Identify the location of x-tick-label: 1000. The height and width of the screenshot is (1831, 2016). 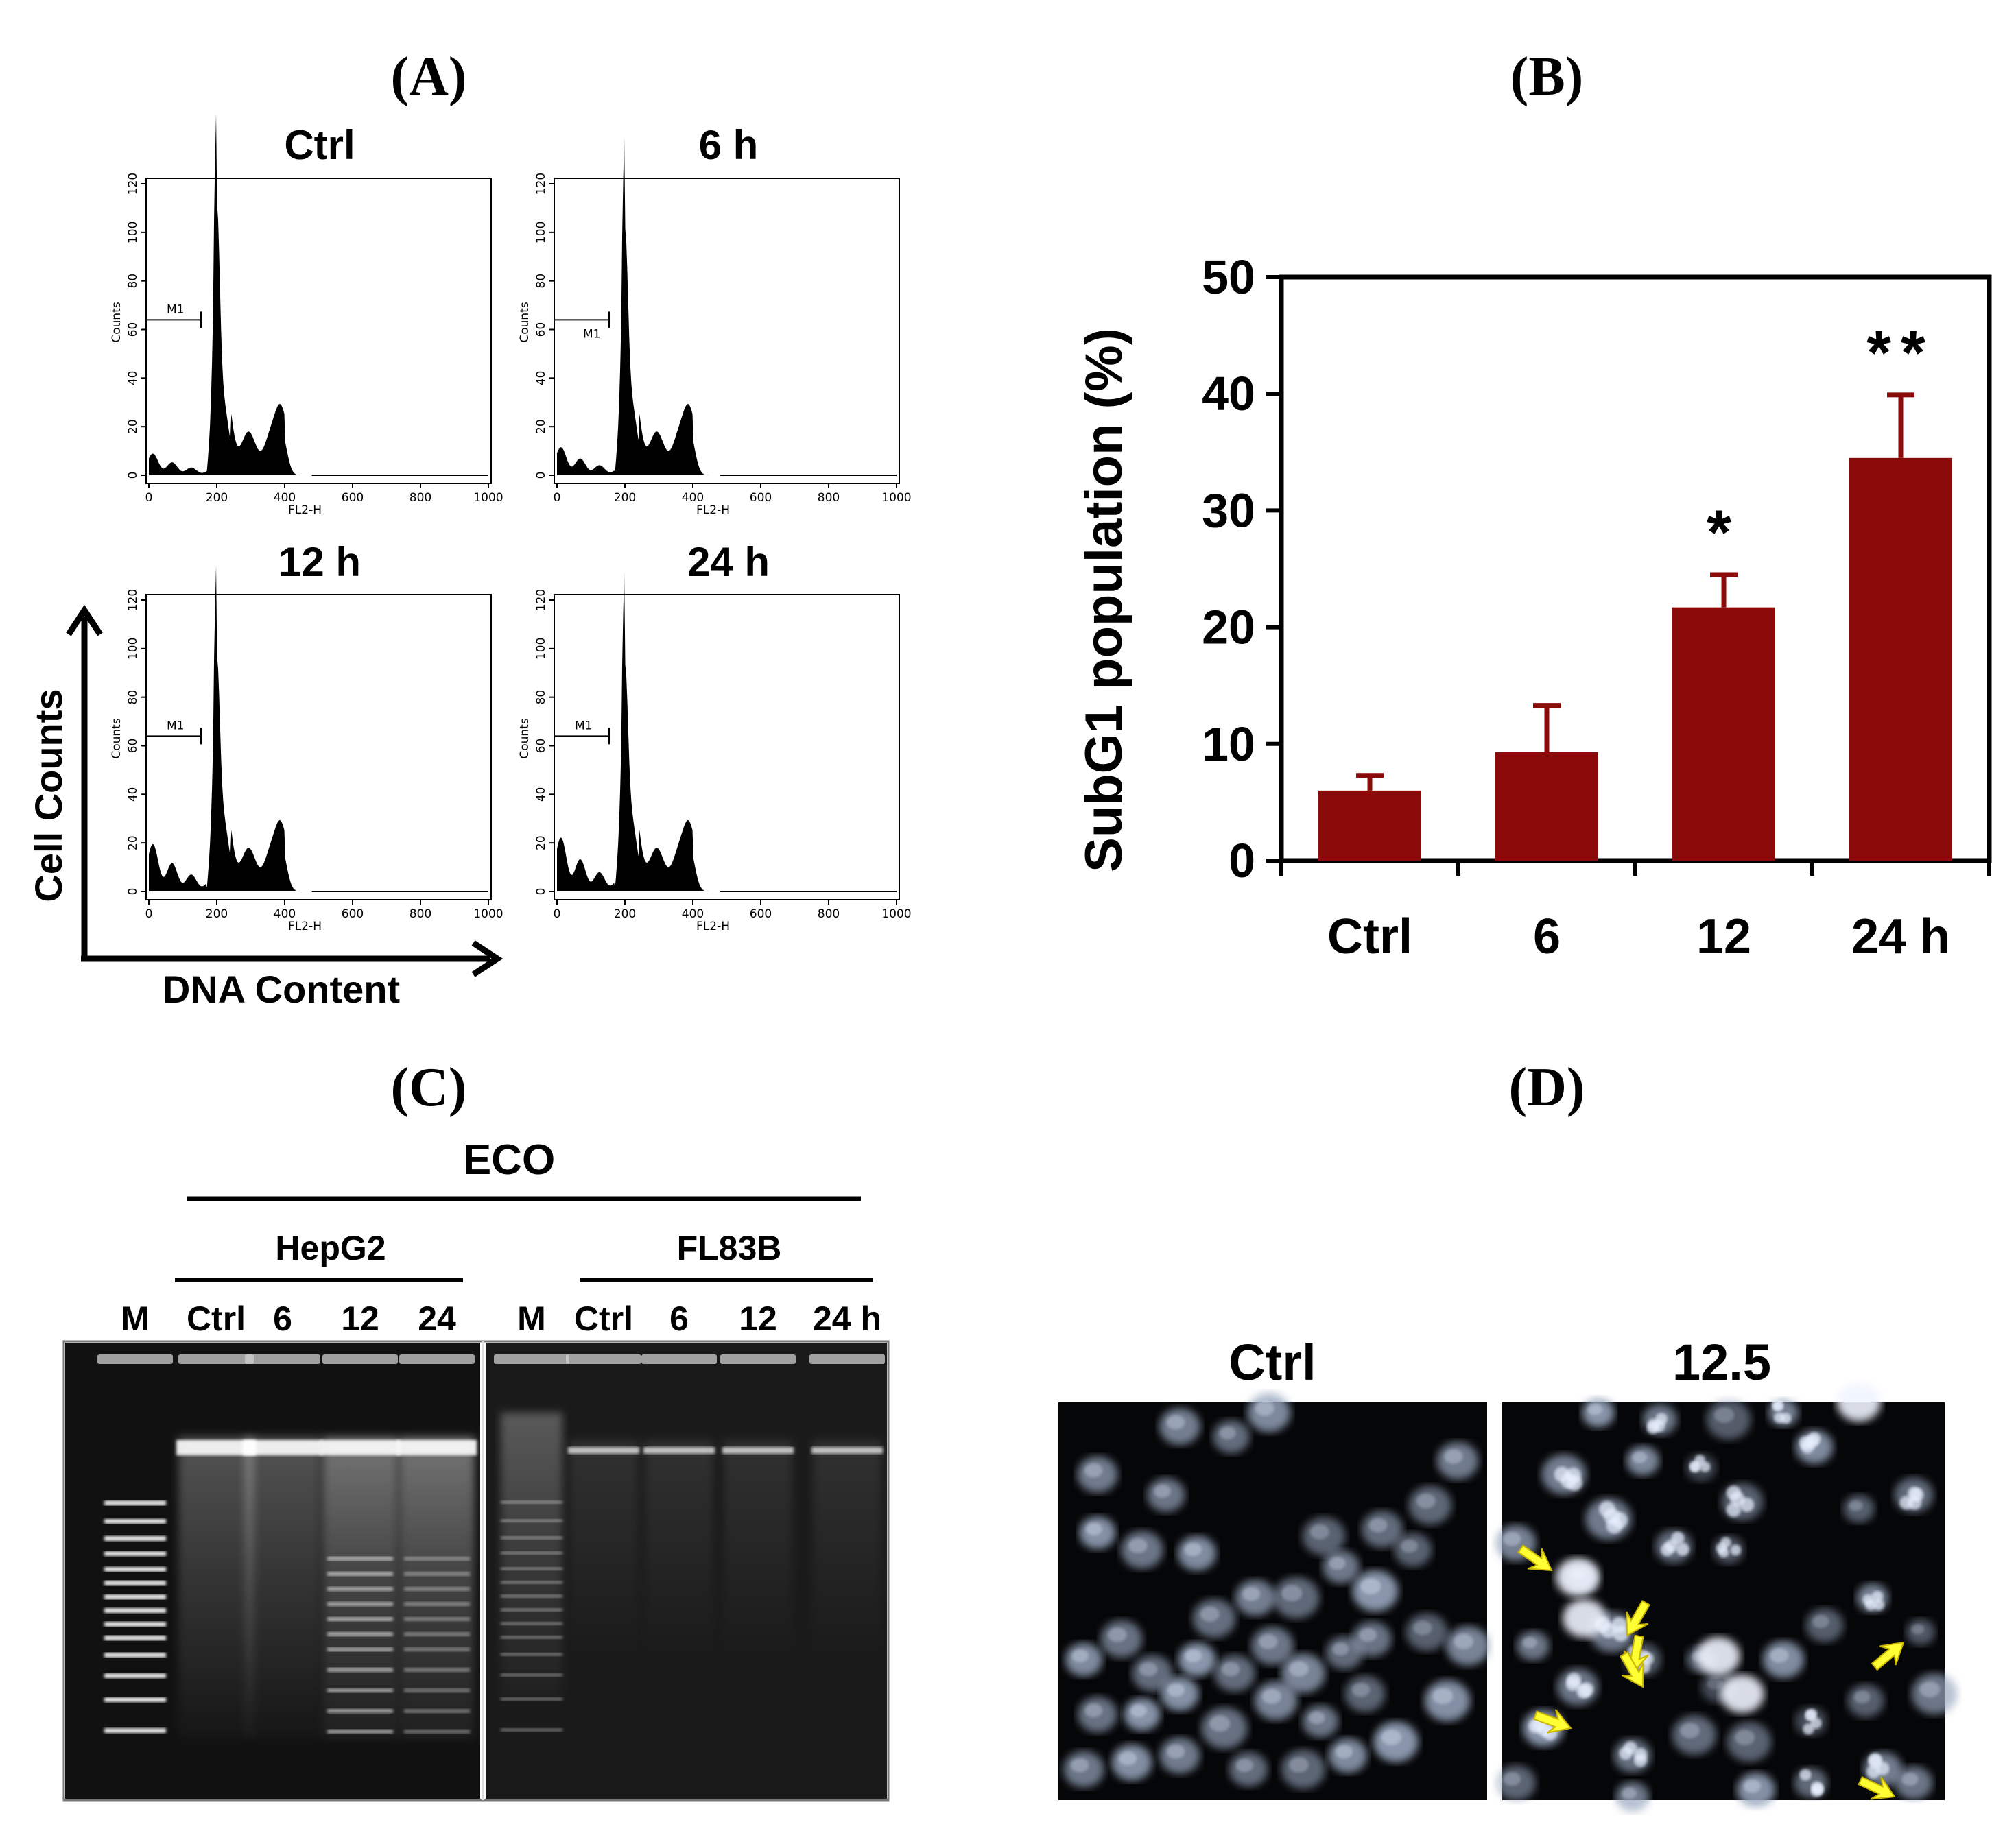
(488, 498).